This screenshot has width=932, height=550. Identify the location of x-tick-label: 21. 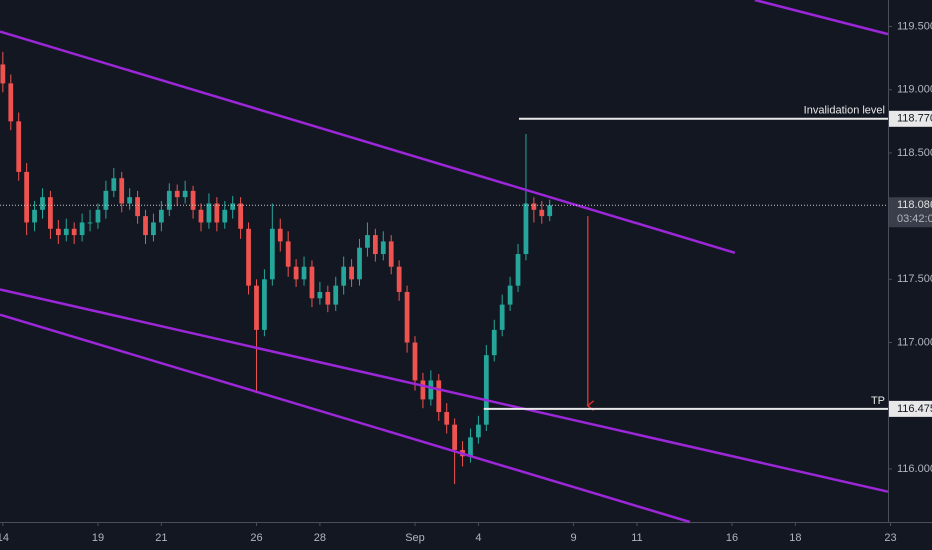
(161, 538).